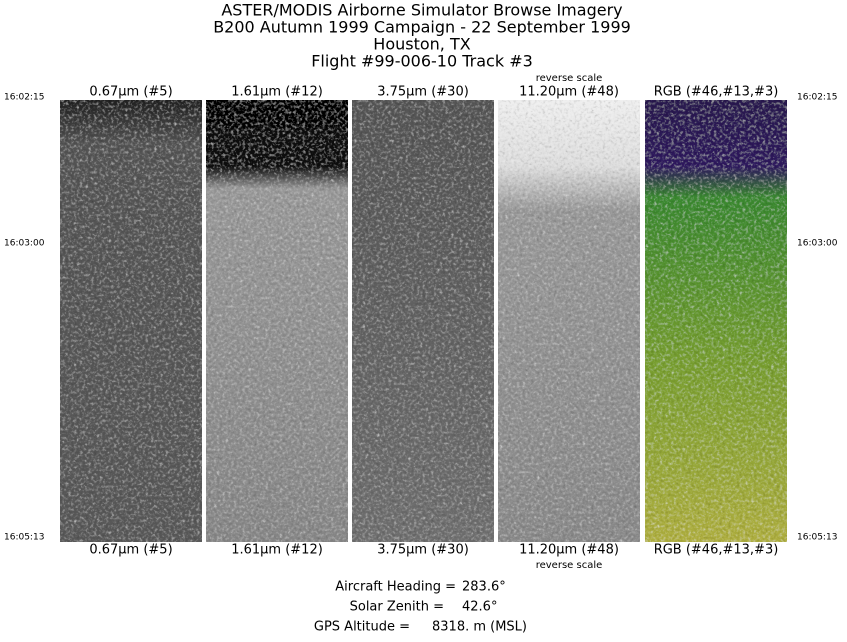  Describe the element at coordinates (716, 550) in the screenshot. I see `panel-bottom-label: RGB (#46,#13,#3)` at that location.